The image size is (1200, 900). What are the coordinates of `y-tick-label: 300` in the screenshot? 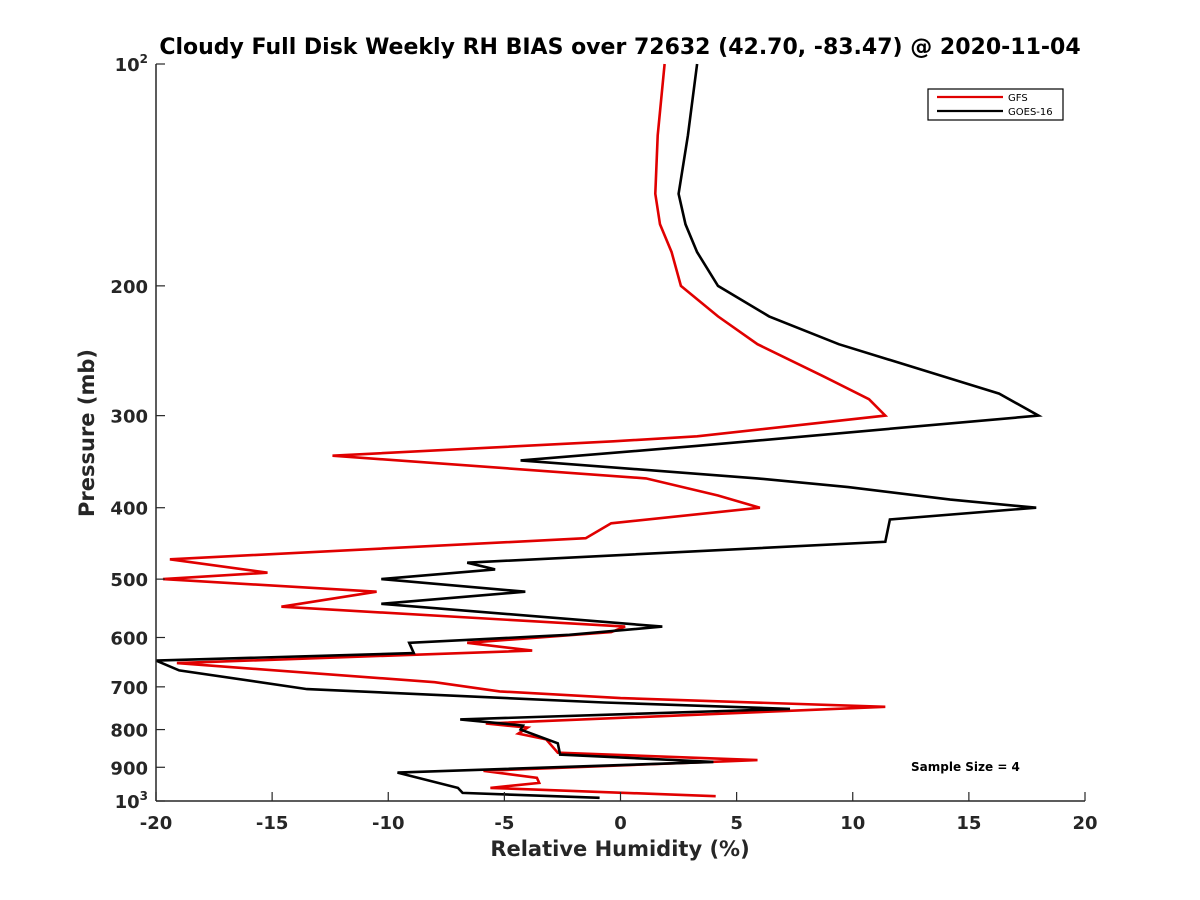 It's located at (129, 417).